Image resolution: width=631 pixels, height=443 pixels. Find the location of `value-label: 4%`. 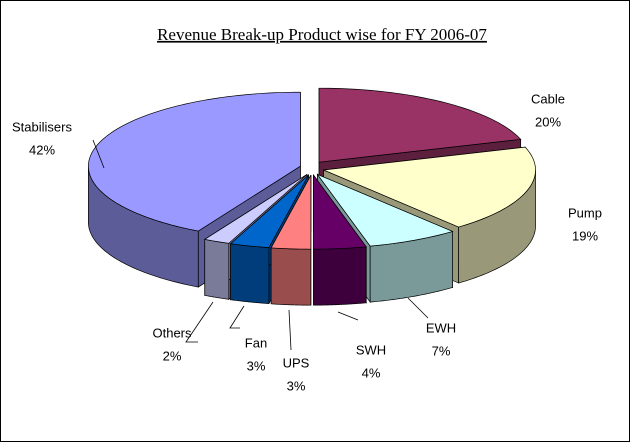

value-label: 4% is located at coordinates (371, 372).